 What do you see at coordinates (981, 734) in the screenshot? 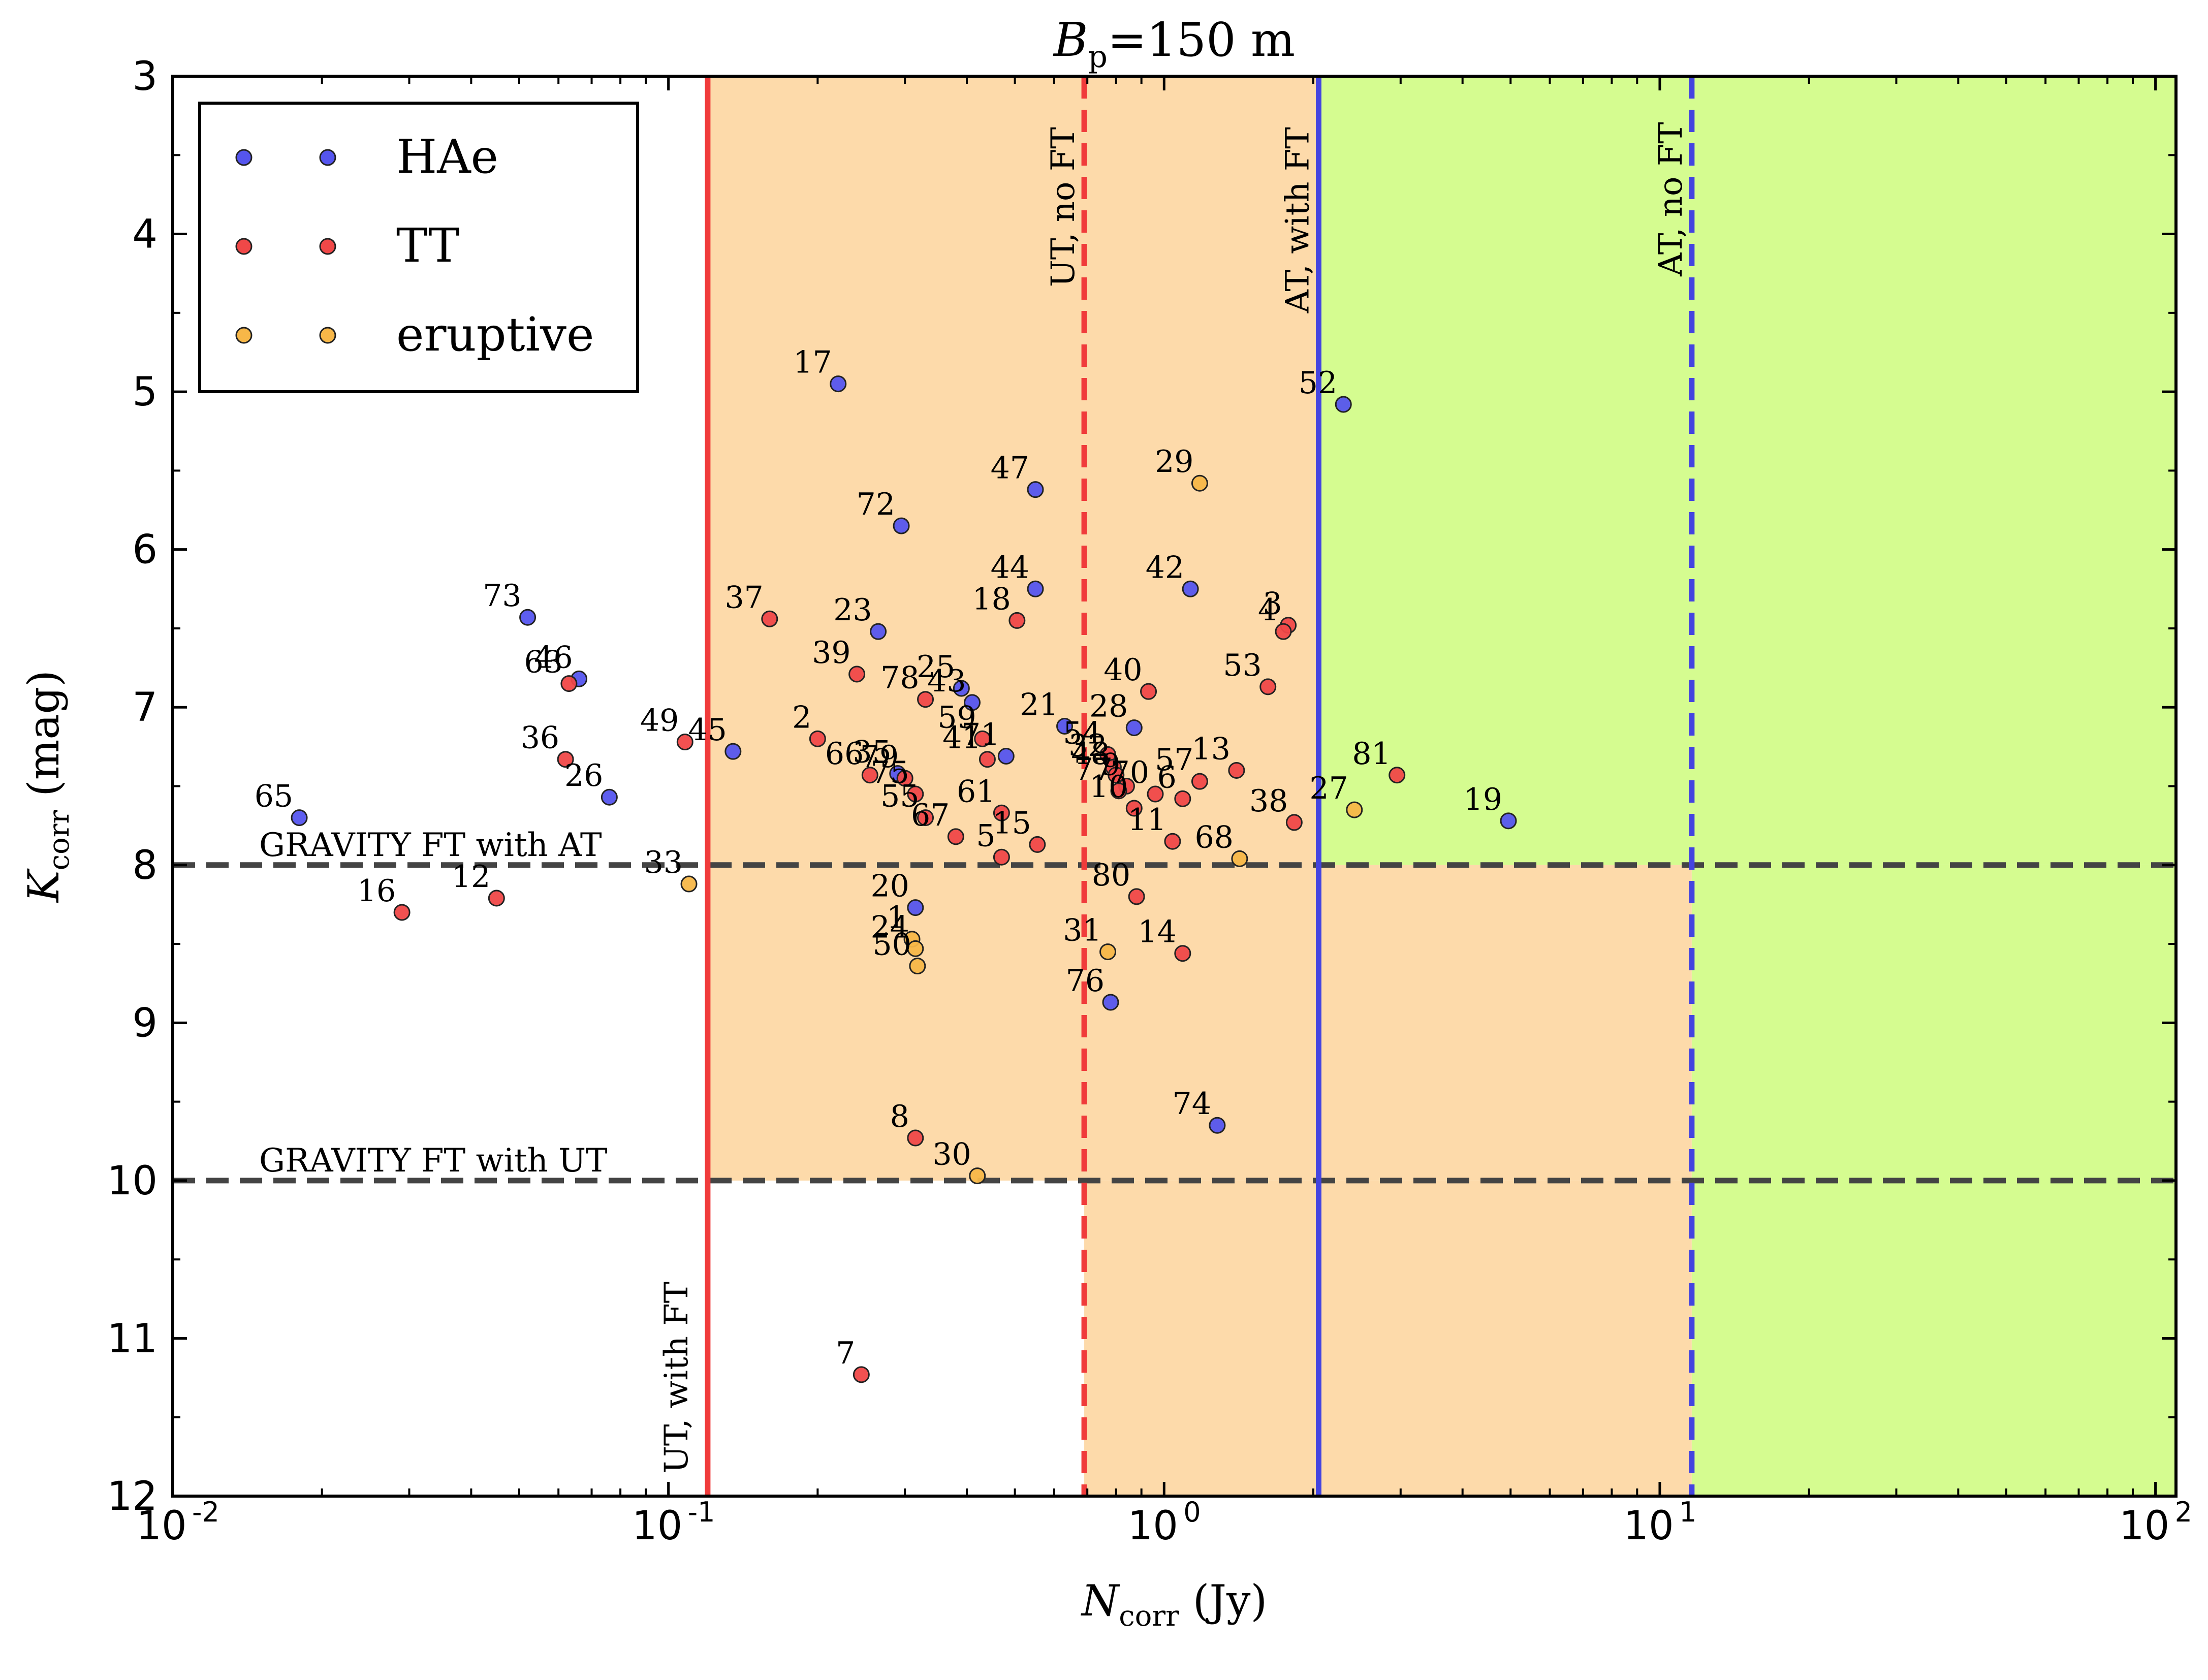
I see `point-label-71: 71` at bounding box center [981, 734].